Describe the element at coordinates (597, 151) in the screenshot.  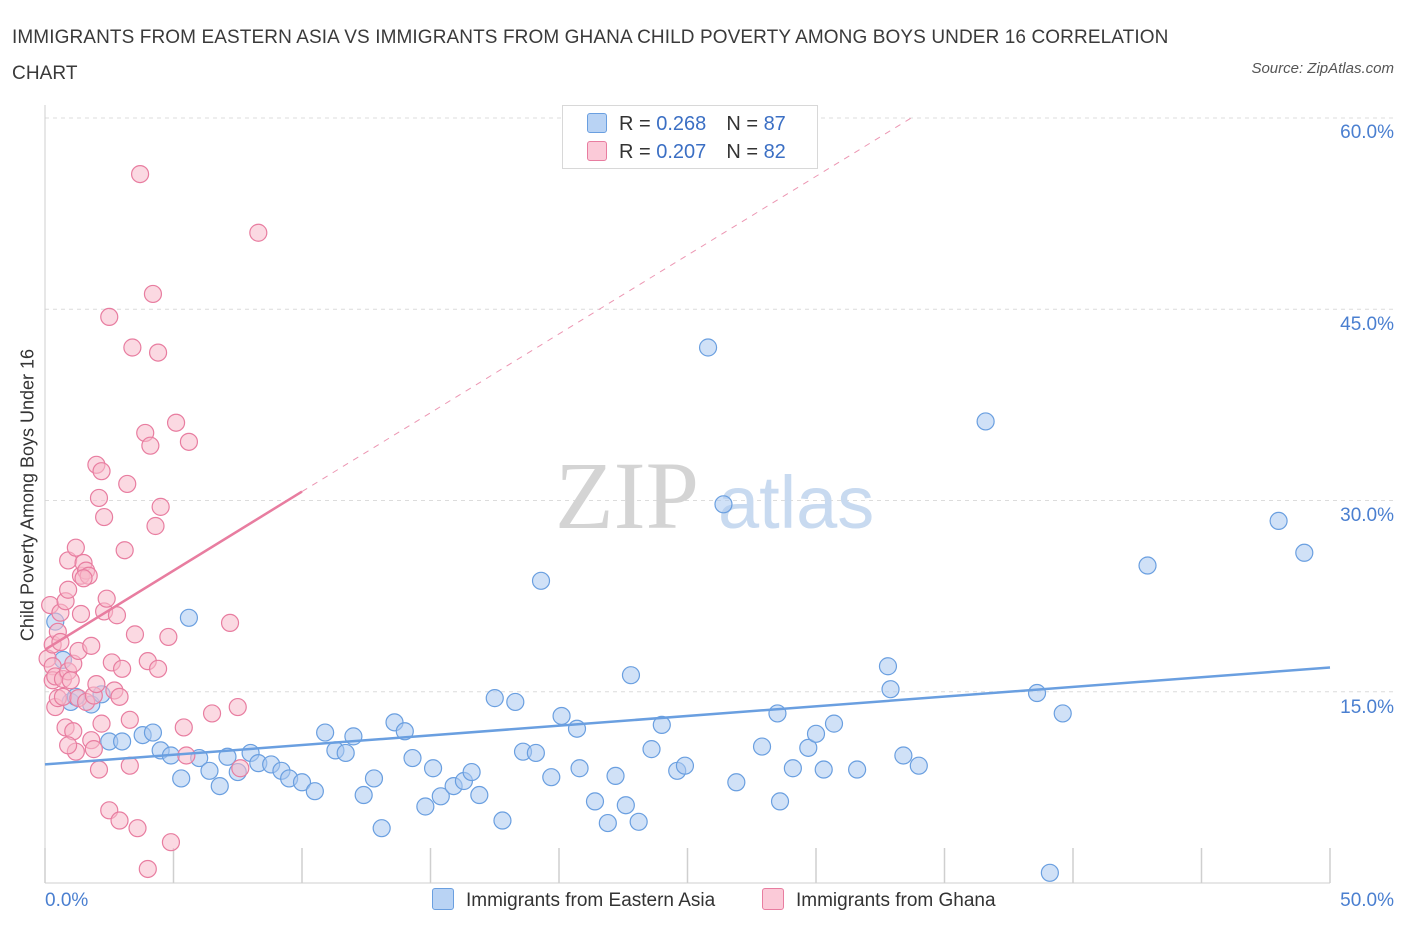
I see `legend-swatch-ghana` at that location.